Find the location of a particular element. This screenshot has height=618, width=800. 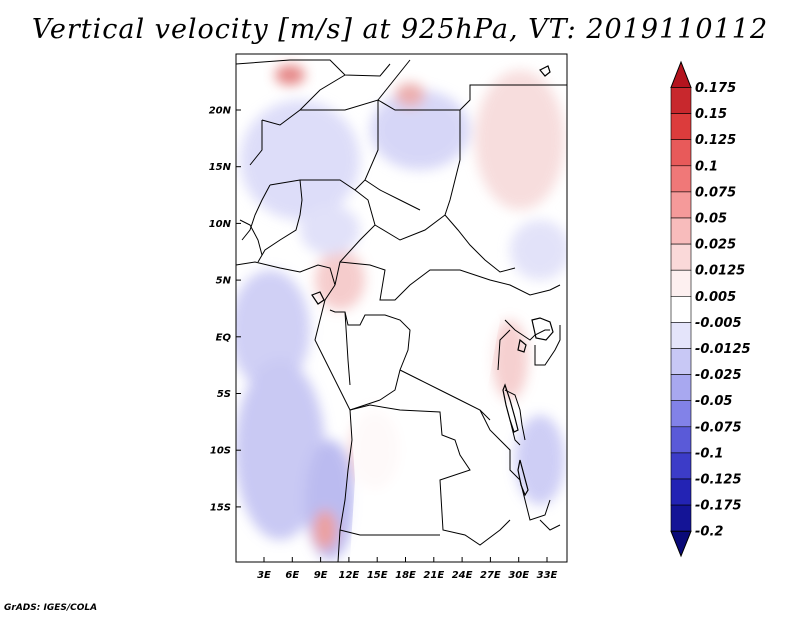

colorbar-label: -0.025 is located at coordinates (718, 375).